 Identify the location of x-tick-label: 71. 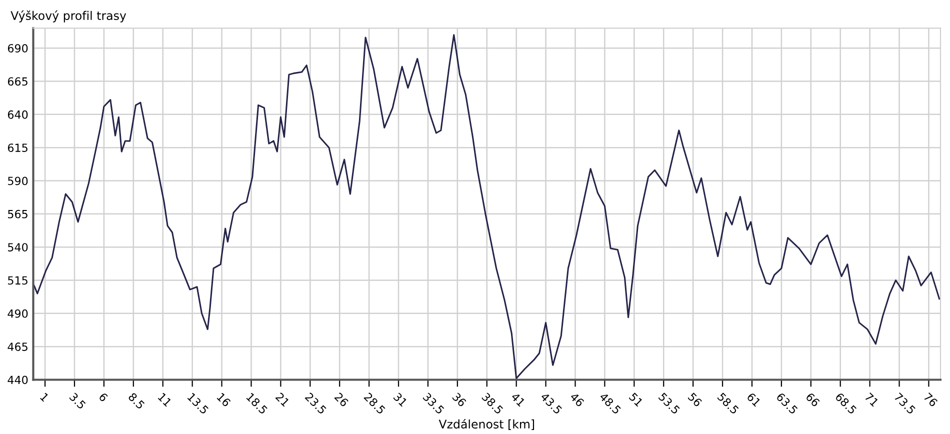
(871, 399).